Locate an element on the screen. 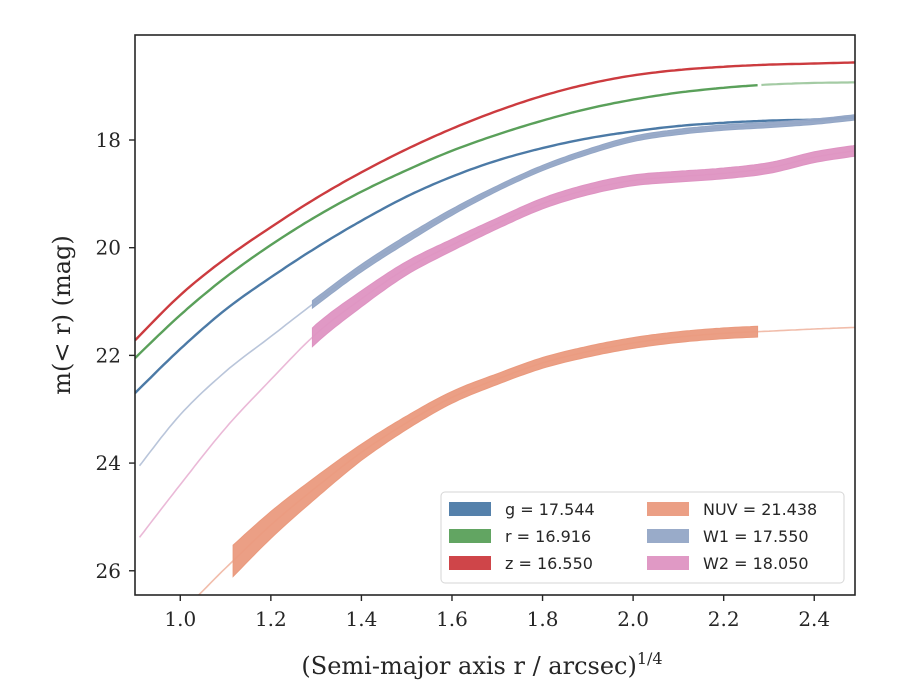 The height and width of the screenshot is (700, 900). legend-label: W2 = 18.050 is located at coordinates (756, 563).